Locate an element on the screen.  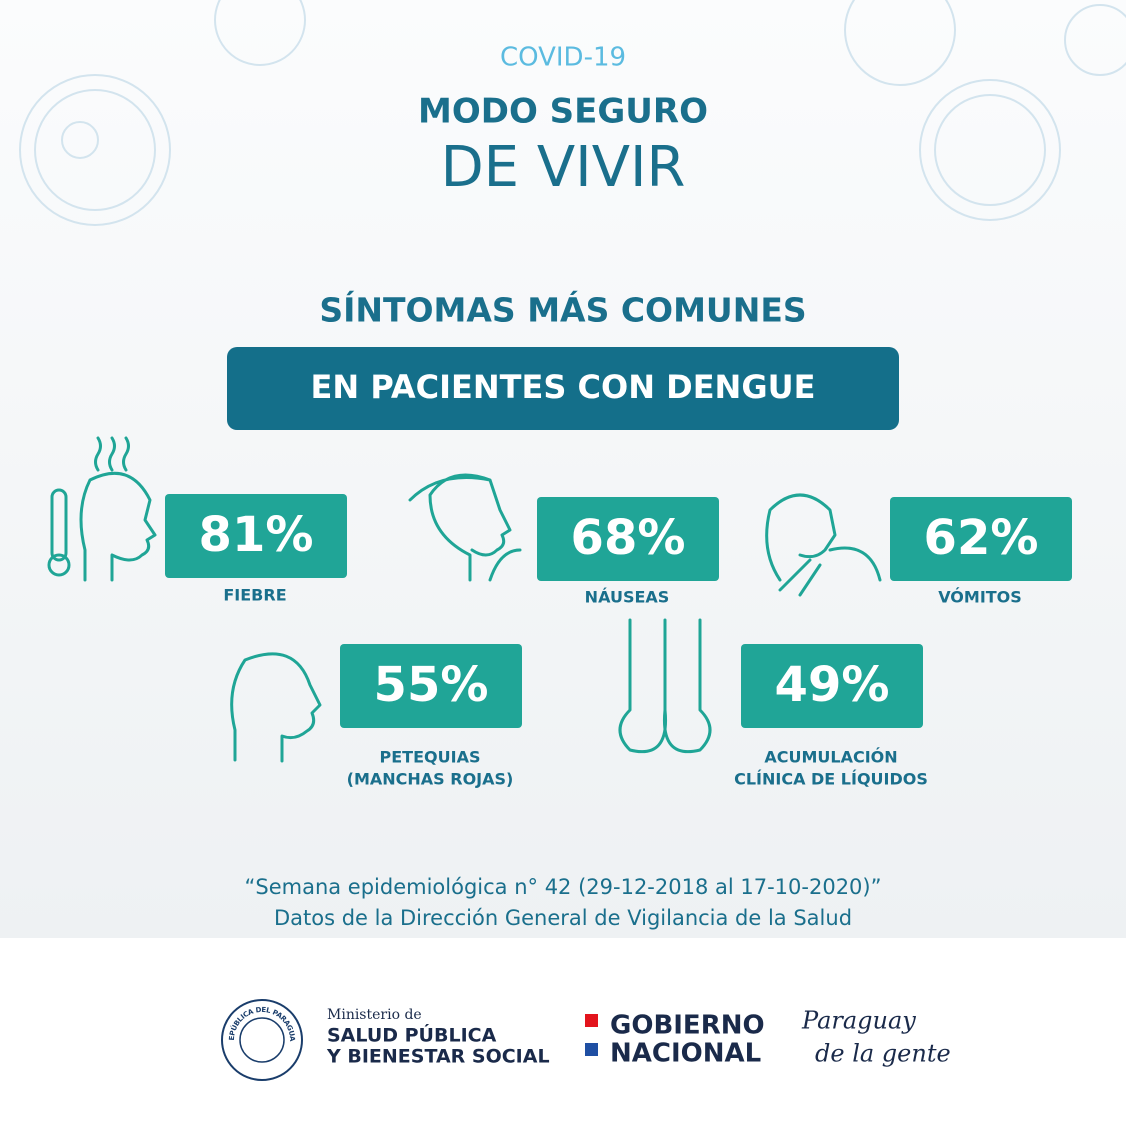
government: GOBIERNO is located at coordinates (687, 1026).